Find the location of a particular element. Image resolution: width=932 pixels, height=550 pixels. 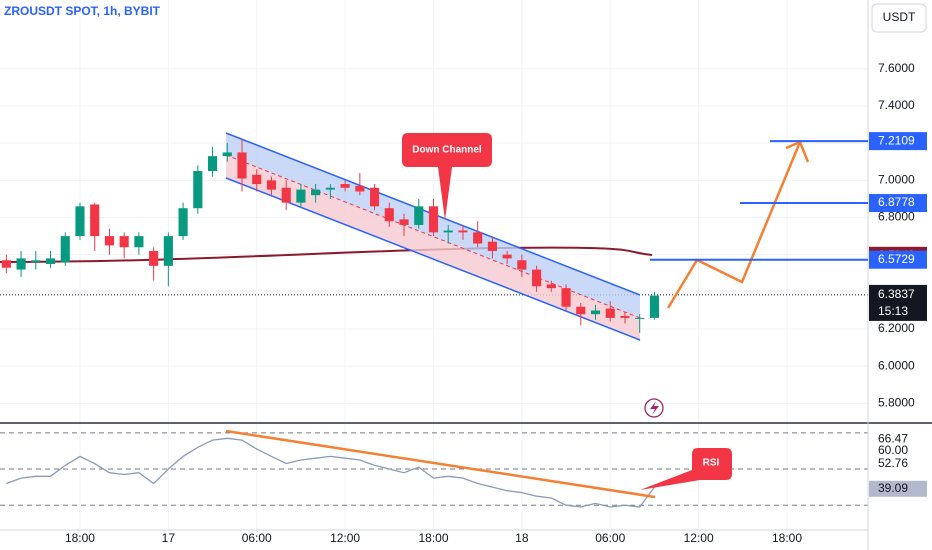

channel-bottom is located at coordinates (433, 259).